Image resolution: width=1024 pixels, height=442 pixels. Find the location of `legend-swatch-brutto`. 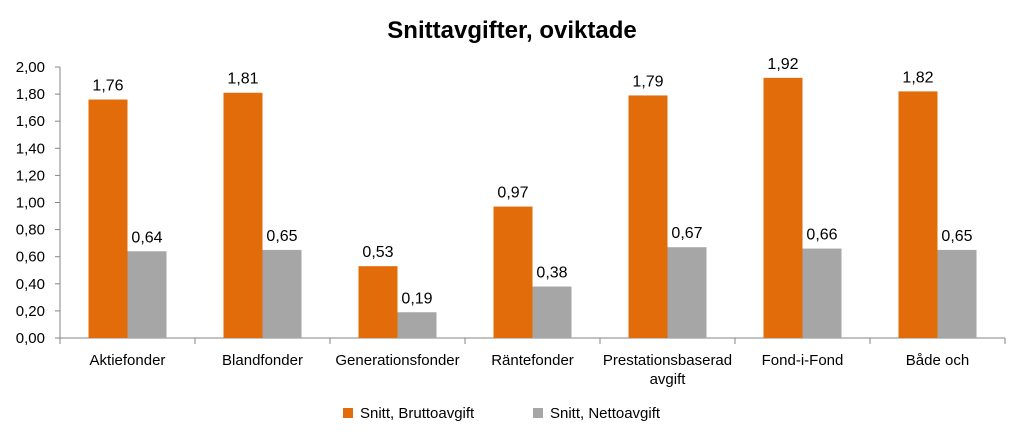

legend-swatch-brutto is located at coordinates (348, 413).